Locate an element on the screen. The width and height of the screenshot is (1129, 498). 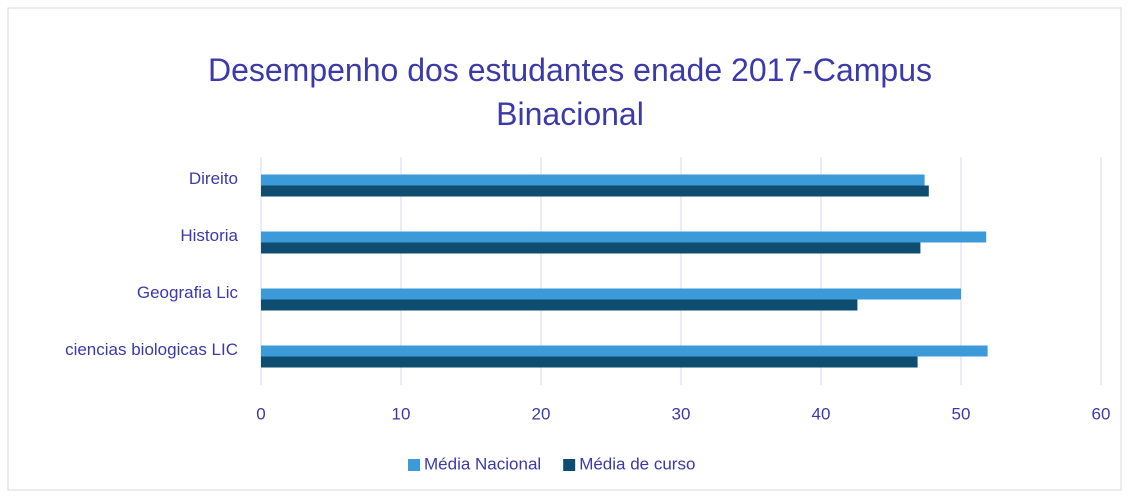
y-tick-label: ciencias biologicas LIC is located at coordinates (151, 349).